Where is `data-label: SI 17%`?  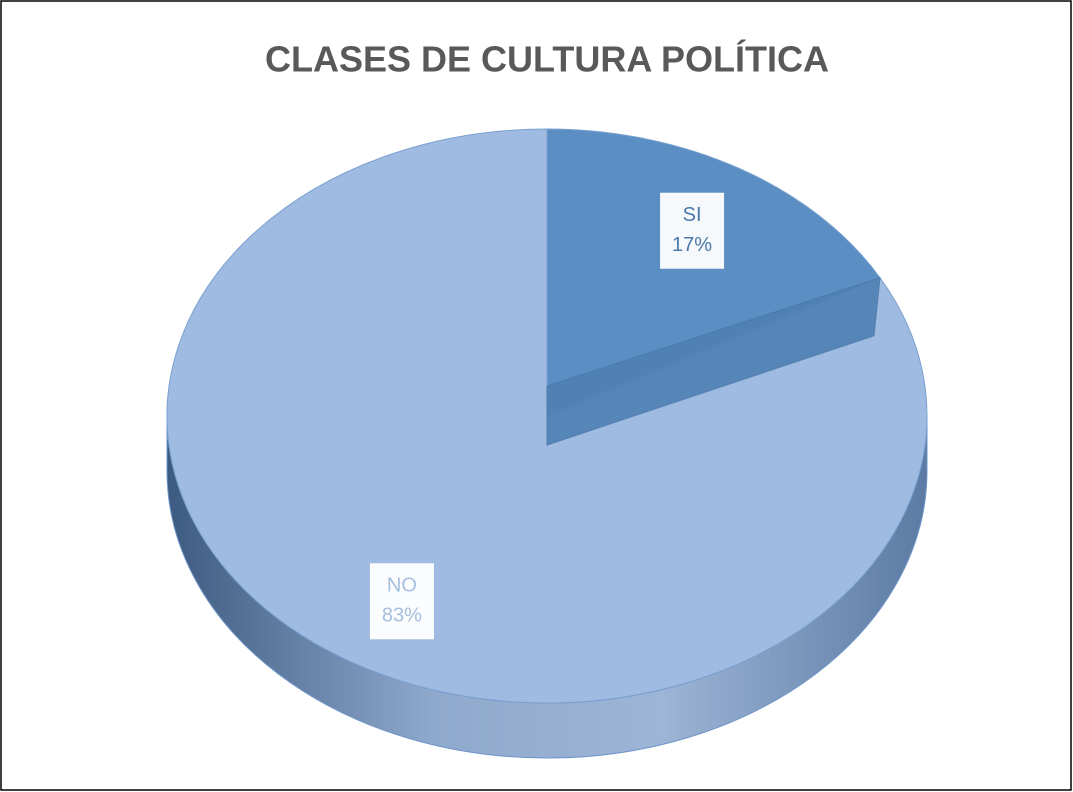 data-label: SI 17% is located at coordinates (692, 230).